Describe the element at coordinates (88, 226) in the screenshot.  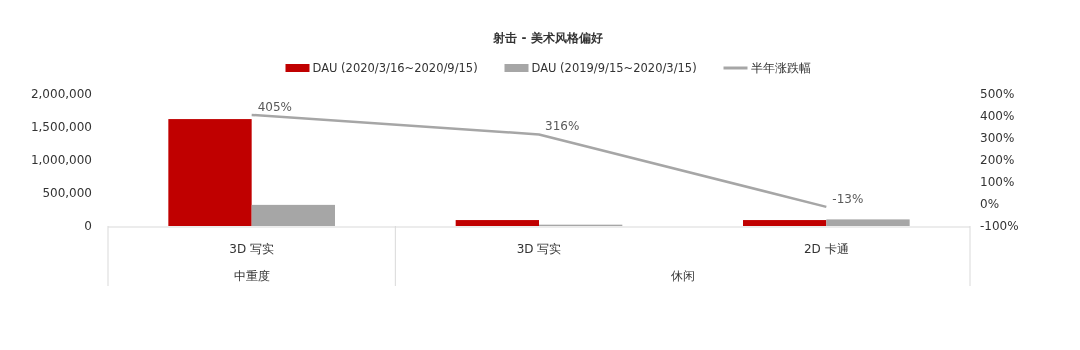
I see `y-tick-label: 0` at that location.